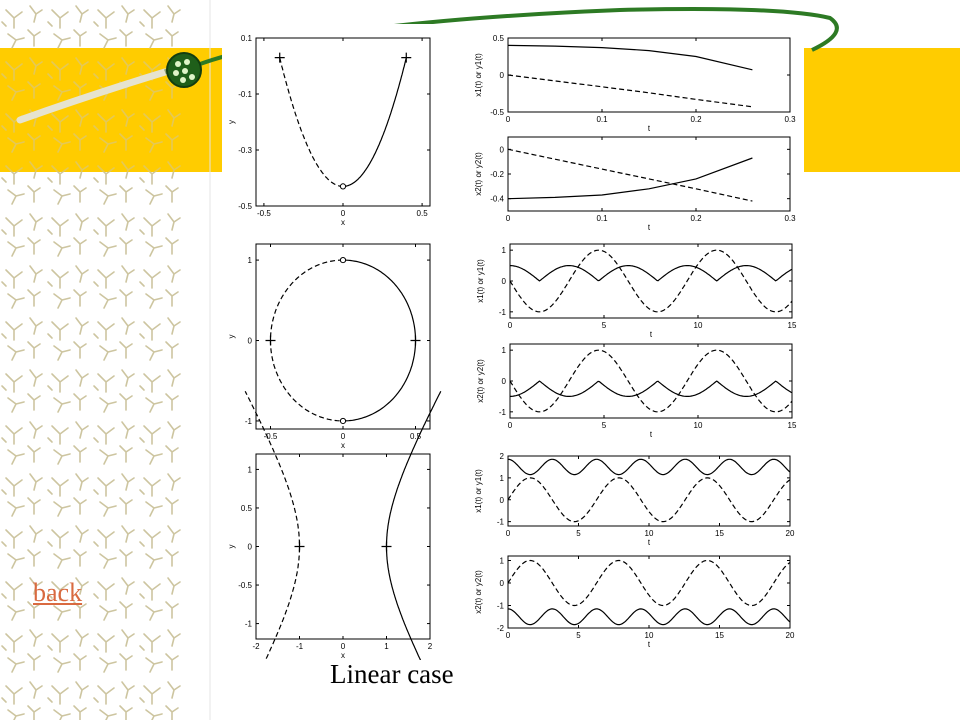 The width and height of the screenshot is (960, 720). I want to click on x-tick-label: -2, so click(256, 646).